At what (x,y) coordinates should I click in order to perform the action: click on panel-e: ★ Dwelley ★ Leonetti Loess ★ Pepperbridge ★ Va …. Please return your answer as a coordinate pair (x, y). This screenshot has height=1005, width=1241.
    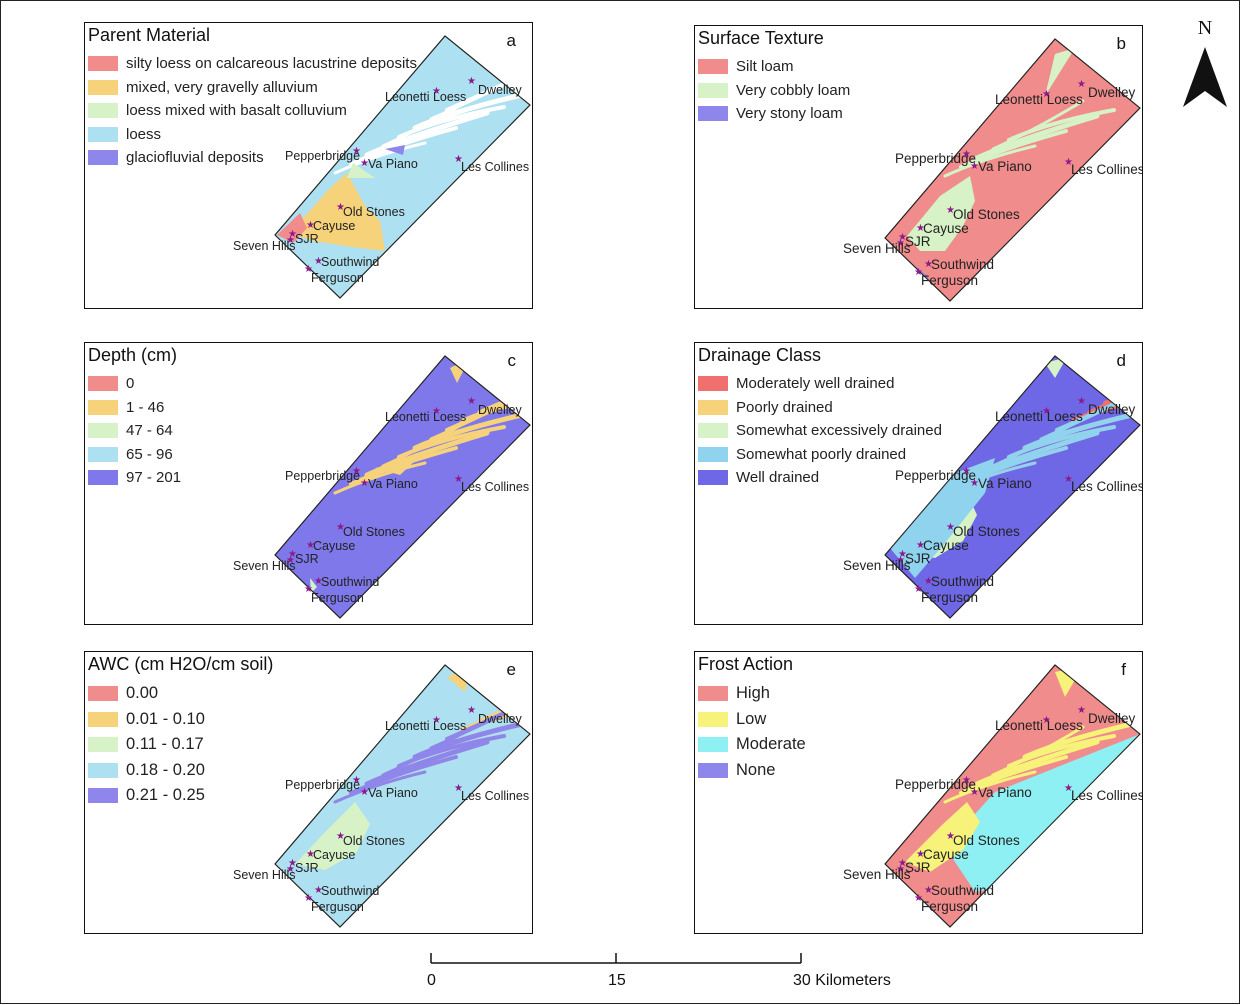
    Looking at the image, I should click on (308, 792).